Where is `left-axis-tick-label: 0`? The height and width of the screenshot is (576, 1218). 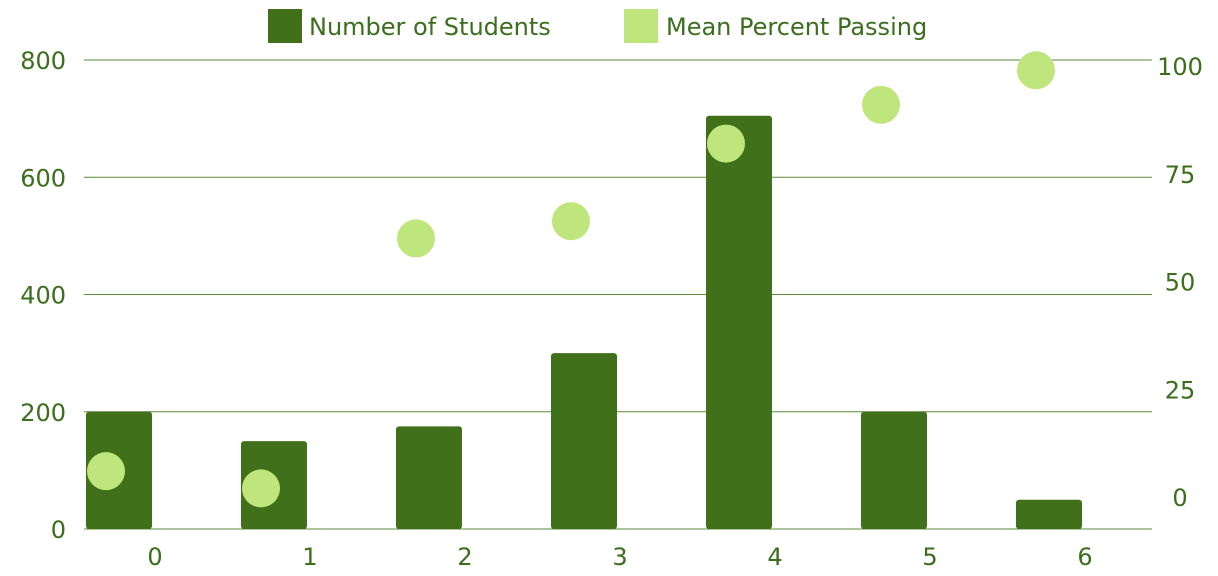
left-axis-tick-label: 0 is located at coordinates (58, 530).